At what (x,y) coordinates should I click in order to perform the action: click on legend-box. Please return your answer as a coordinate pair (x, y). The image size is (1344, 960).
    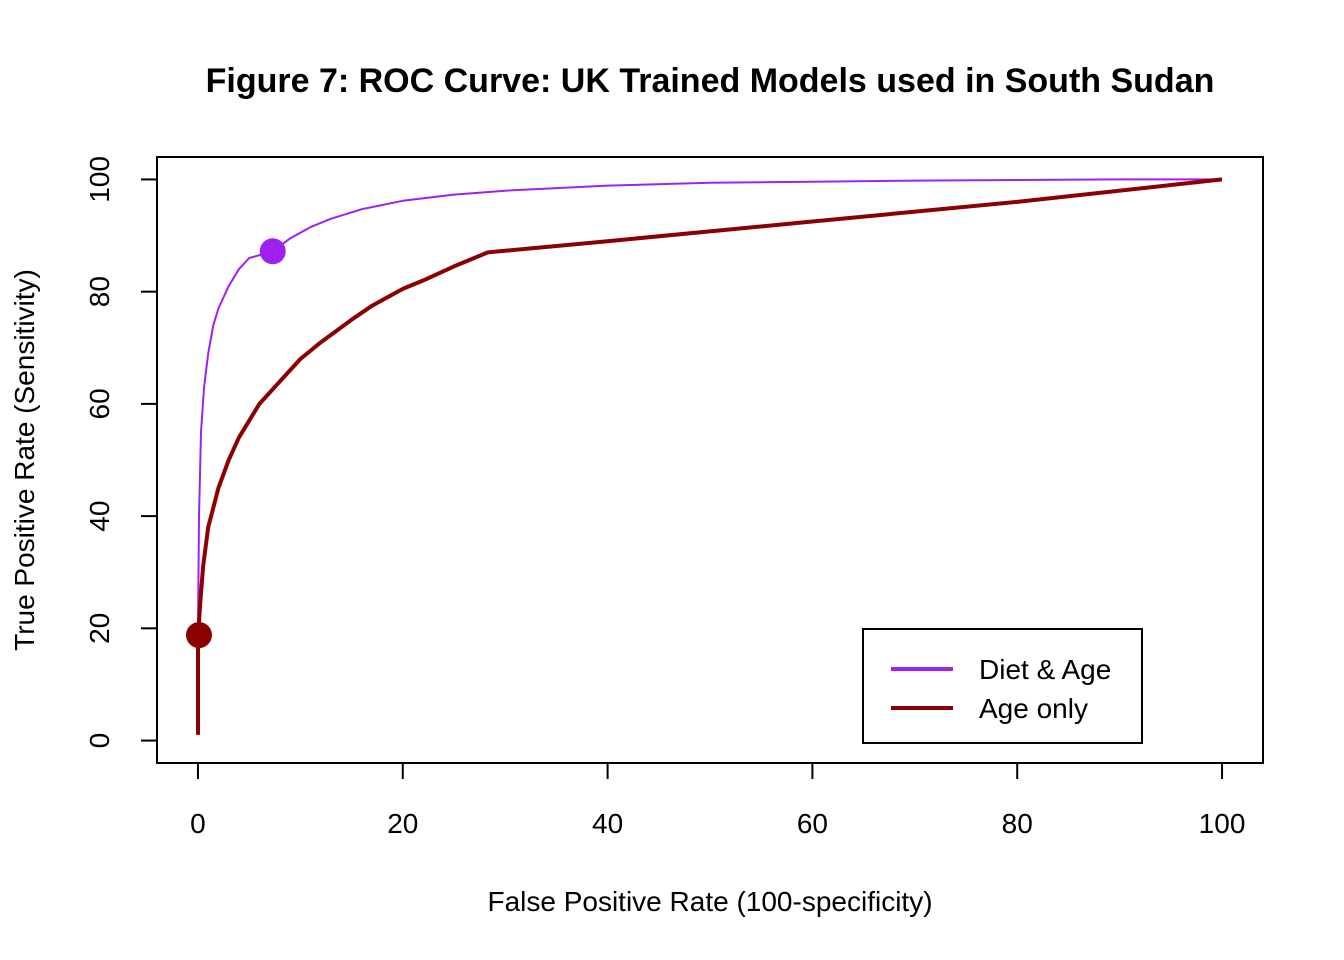
    Looking at the image, I should click on (1002, 686).